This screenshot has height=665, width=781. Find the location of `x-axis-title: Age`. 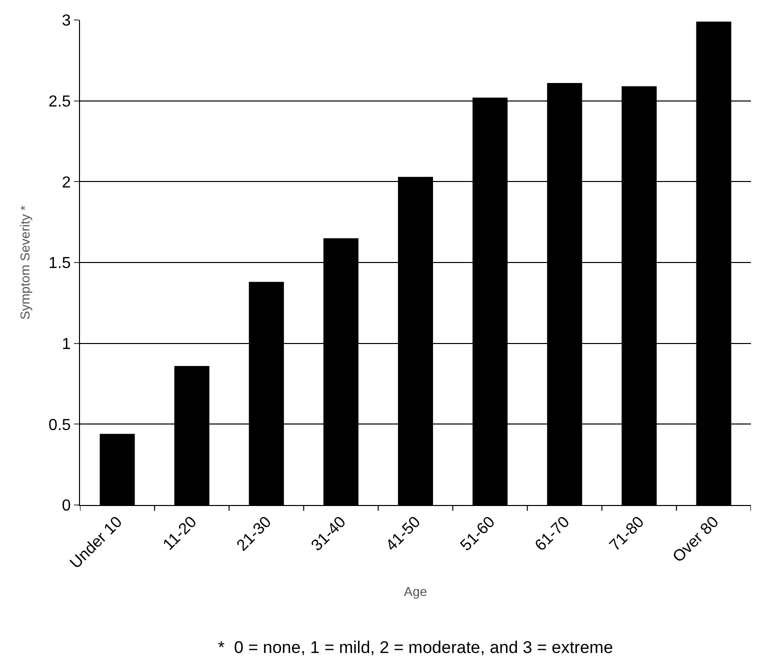

x-axis-title: Age is located at coordinates (416, 591).